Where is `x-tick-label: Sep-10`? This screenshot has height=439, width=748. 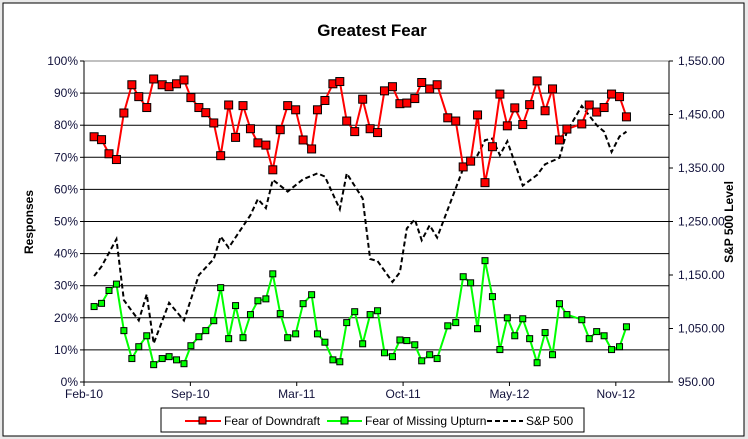 x-tick-label: Sep-10 is located at coordinates (190, 394).